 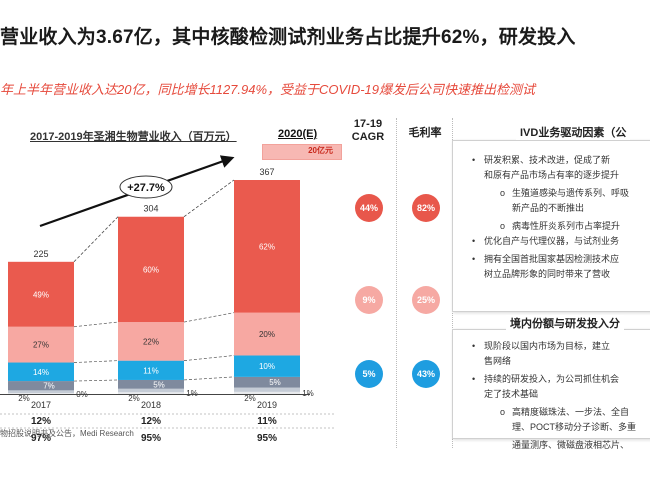 What do you see at coordinates (426, 208) in the screenshot?
I see `margin-value-1: 82%` at bounding box center [426, 208].